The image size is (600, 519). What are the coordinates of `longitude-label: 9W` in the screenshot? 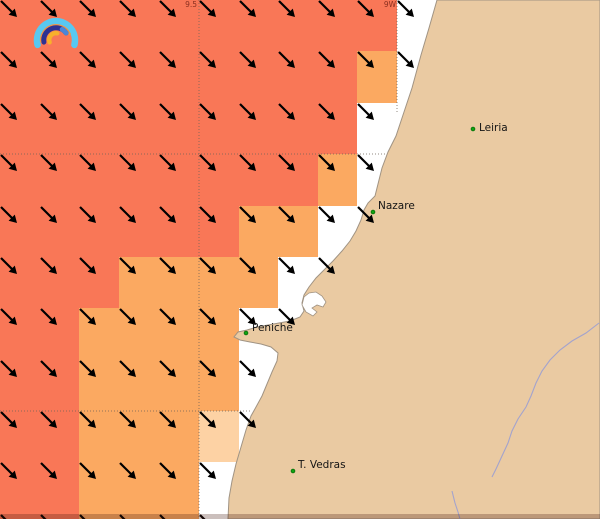 It's located at (390, 4).